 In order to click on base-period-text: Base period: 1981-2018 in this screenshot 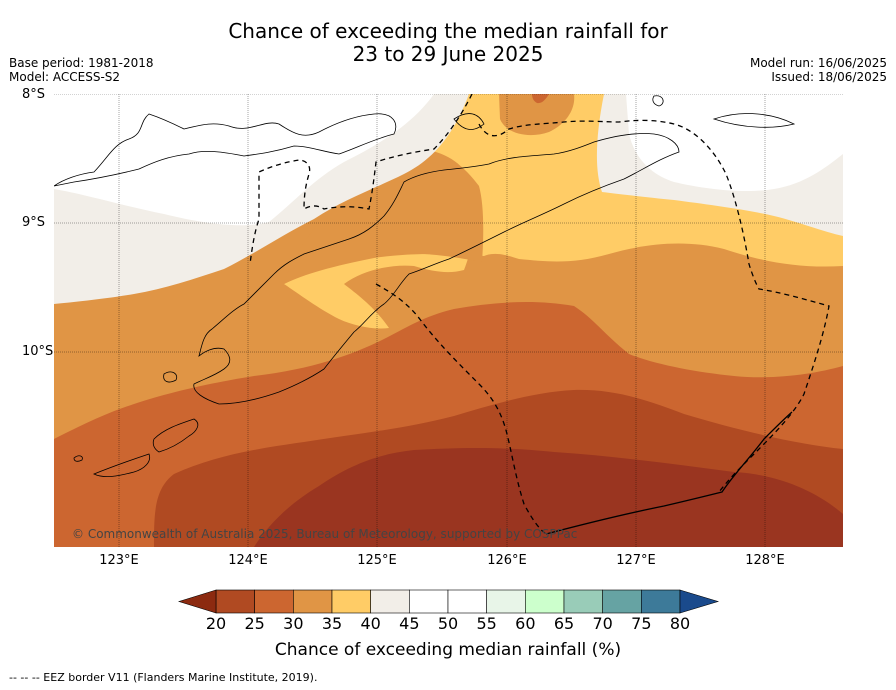, I will do `click(81, 63)`.